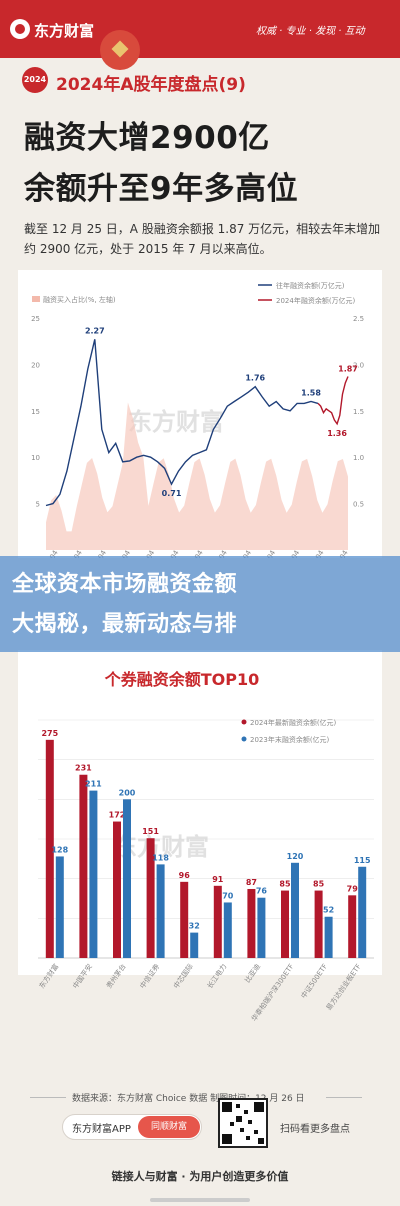  What do you see at coordinates (310, 31) in the screenshot?
I see `header-slogan: 权威 · 专业 · 发现 · 互动` at bounding box center [310, 31].